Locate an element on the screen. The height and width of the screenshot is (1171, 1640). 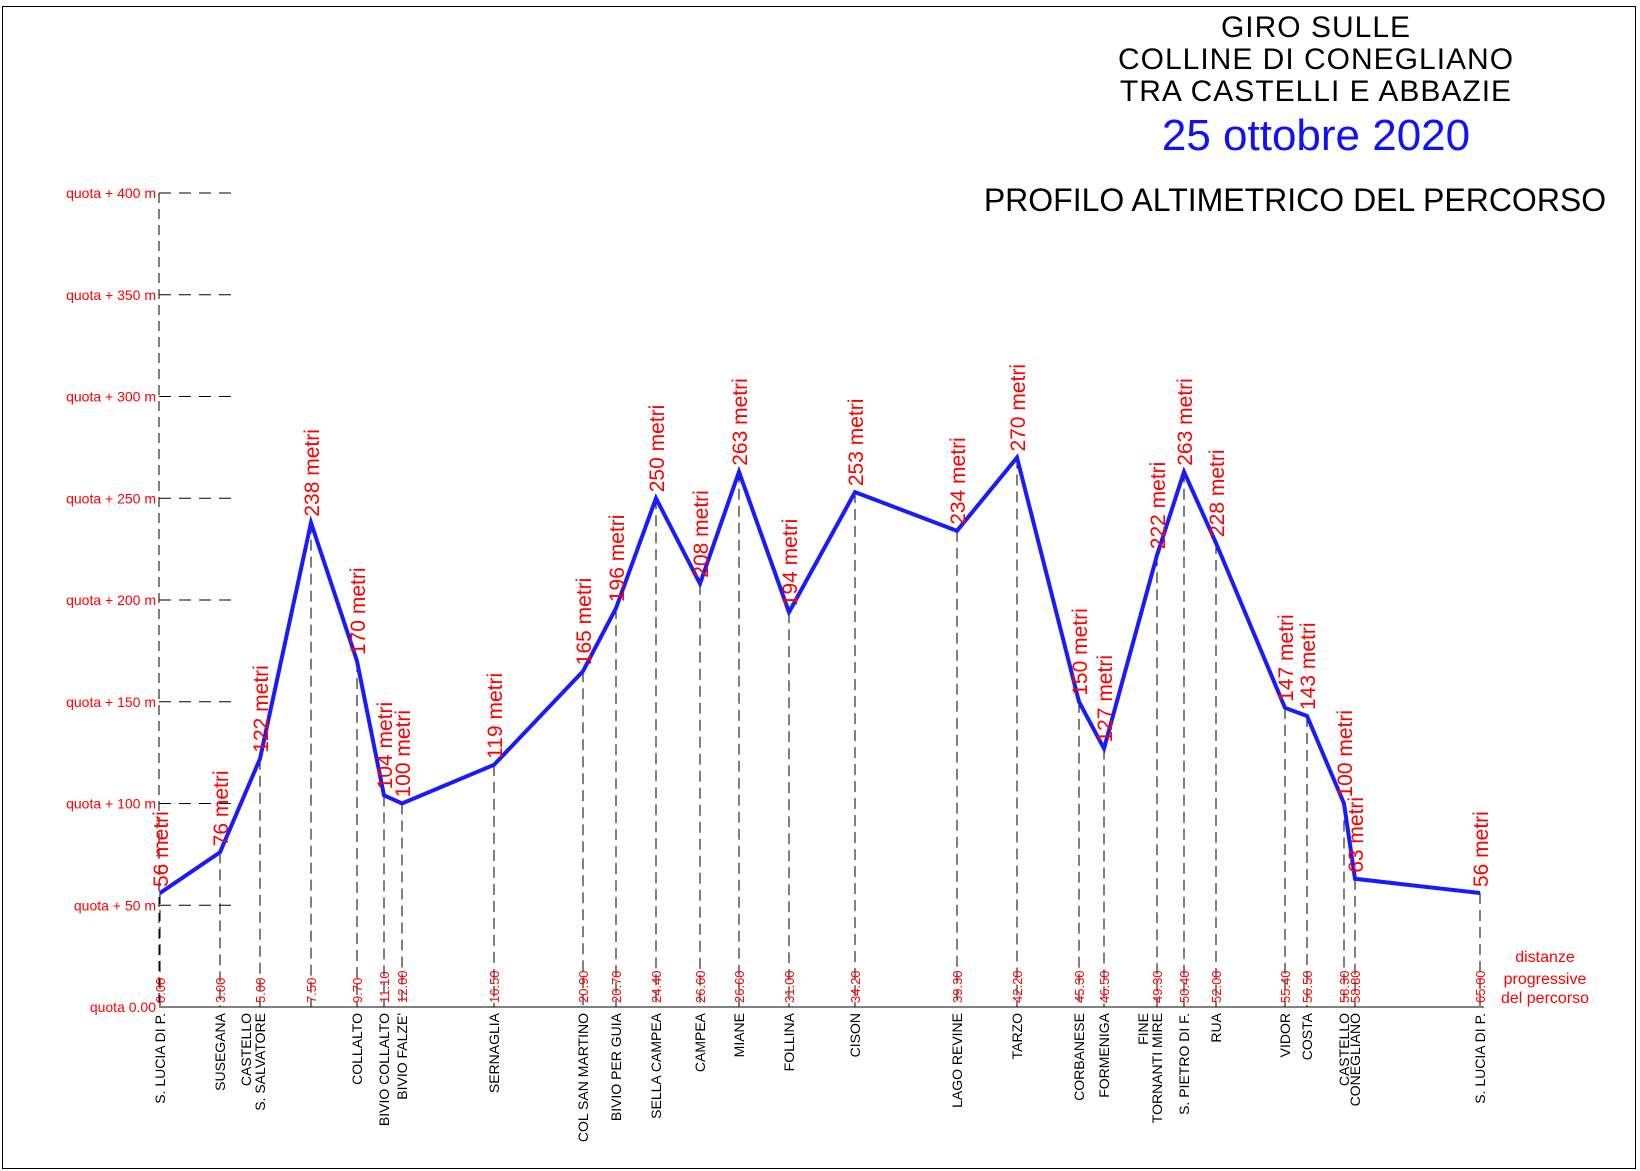
place-label: FORMENIGA is located at coordinates (1104, 1054).